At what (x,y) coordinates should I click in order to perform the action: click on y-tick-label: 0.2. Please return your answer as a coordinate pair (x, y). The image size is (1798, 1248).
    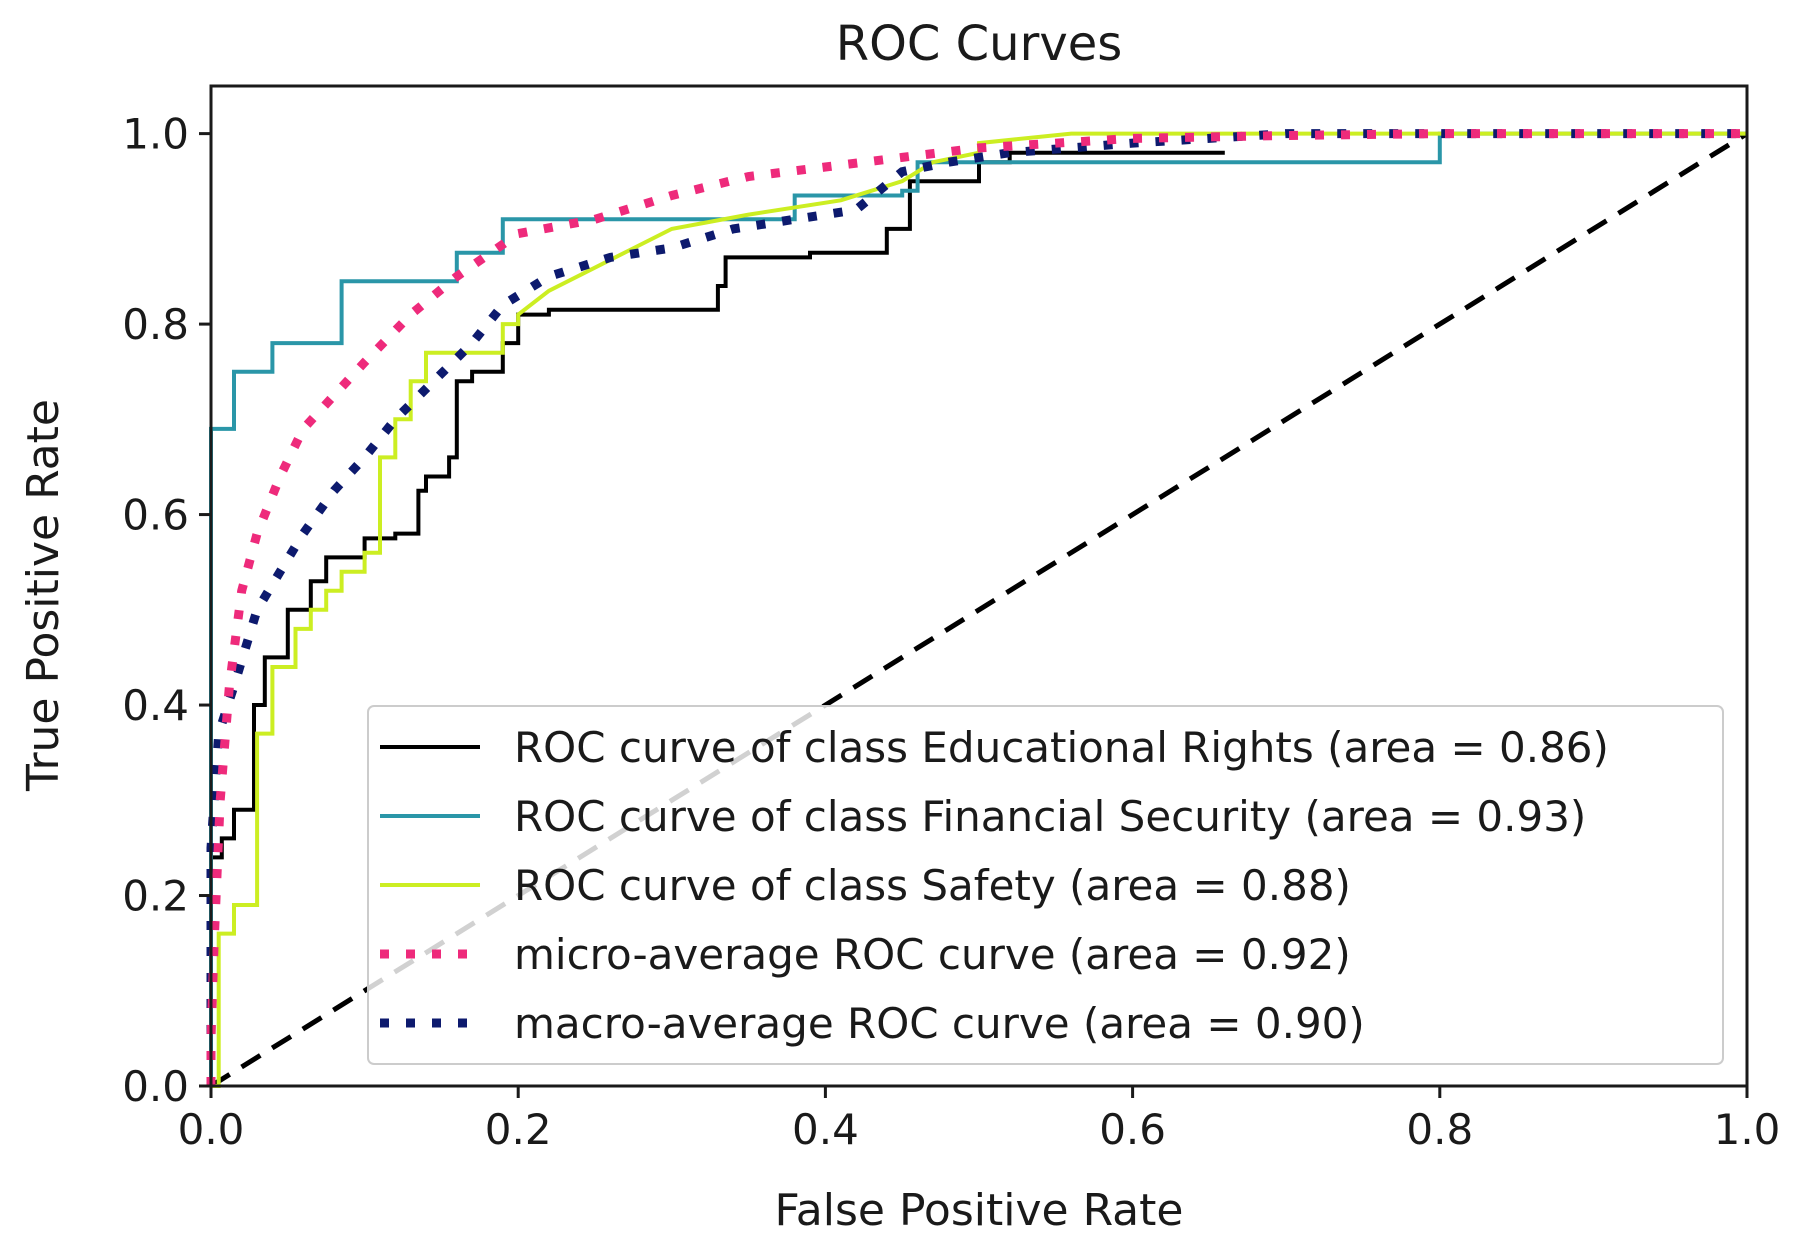
    Looking at the image, I should click on (155, 896).